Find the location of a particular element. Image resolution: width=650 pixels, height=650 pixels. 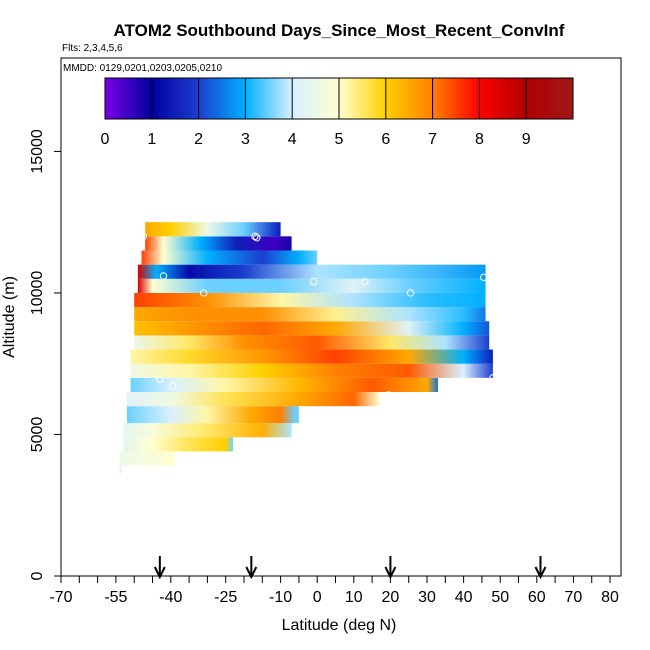

y-tick-label: 5000 is located at coordinates (37, 435).